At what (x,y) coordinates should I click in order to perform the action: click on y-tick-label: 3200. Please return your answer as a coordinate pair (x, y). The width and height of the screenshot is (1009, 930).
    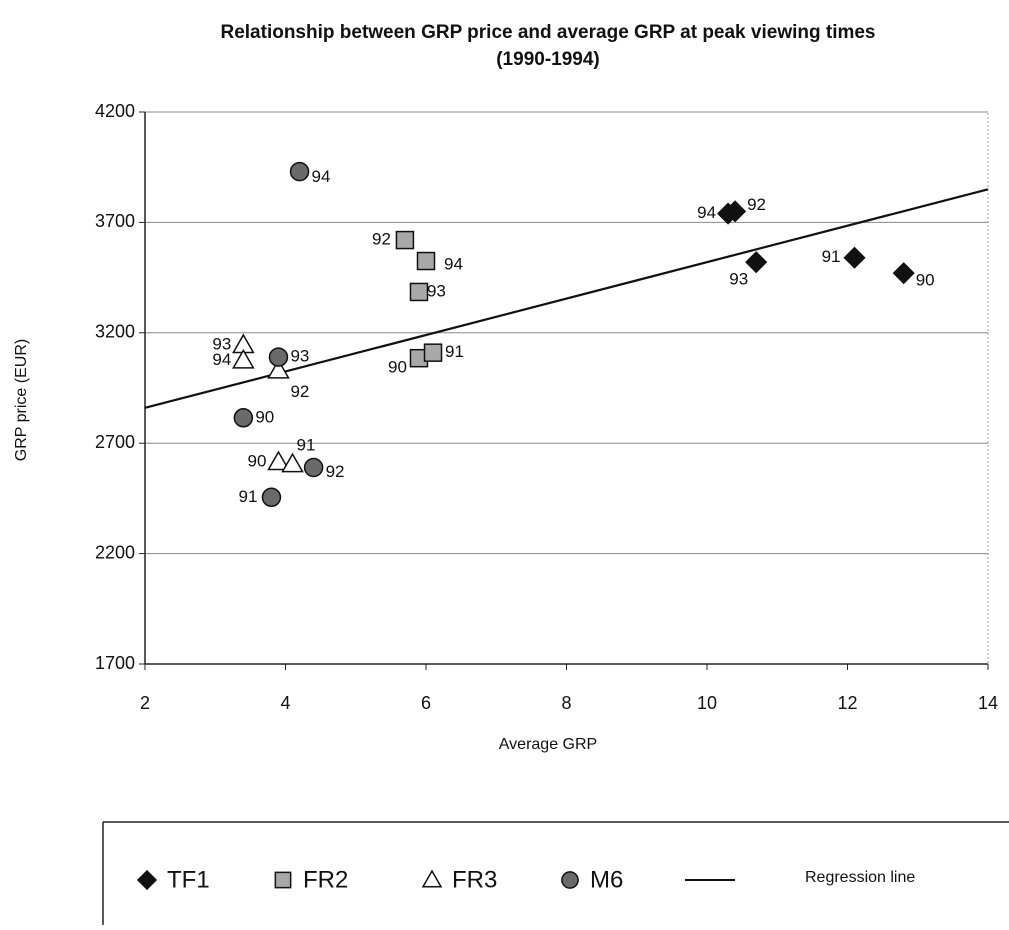
    Looking at the image, I should click on (115, 332).